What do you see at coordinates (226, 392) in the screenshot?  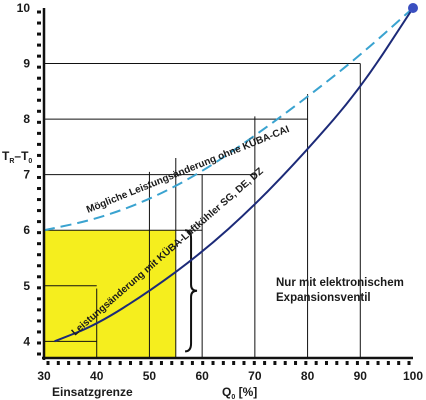 I see `x-axis-label-q: Q` at bounding box center [226, 392].